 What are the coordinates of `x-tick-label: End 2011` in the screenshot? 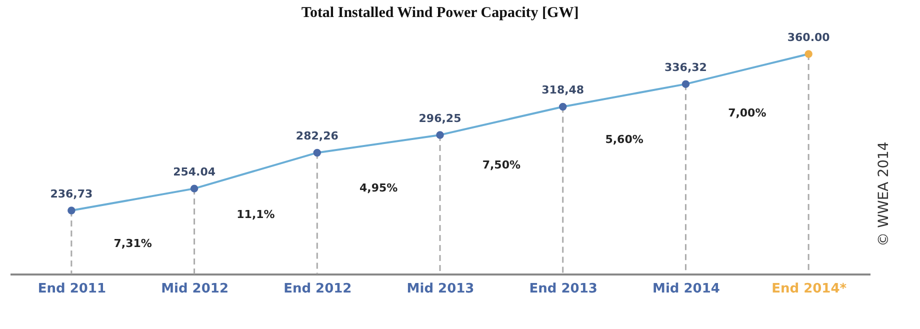 It's located at (72, 289).